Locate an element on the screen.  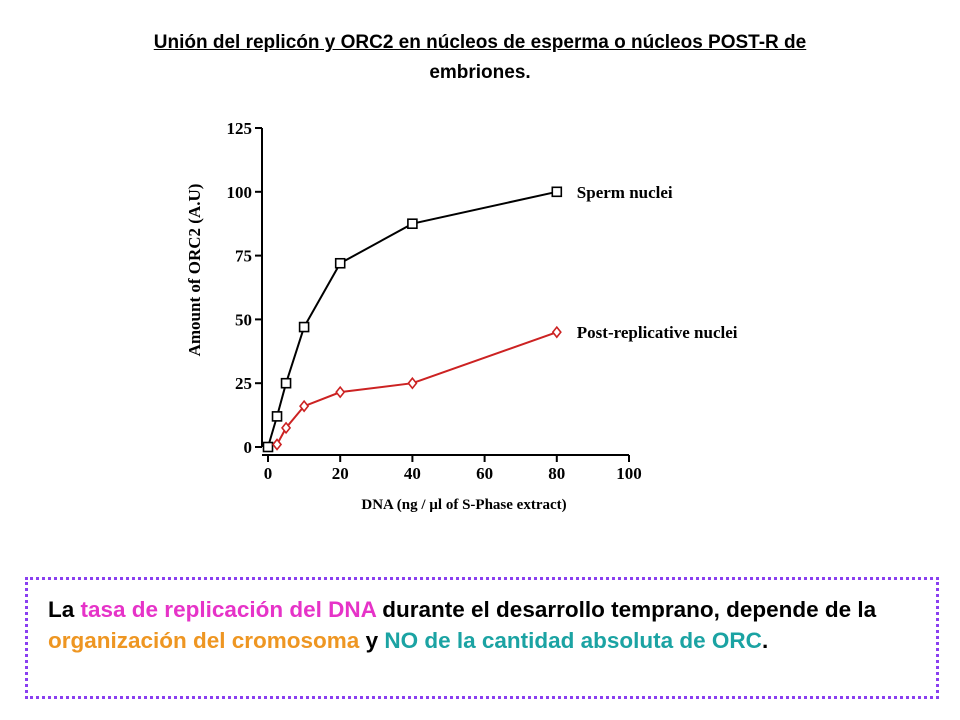
series-label-sperm-nuclei: Sperm nuclei is located at coordinates (625, 192).